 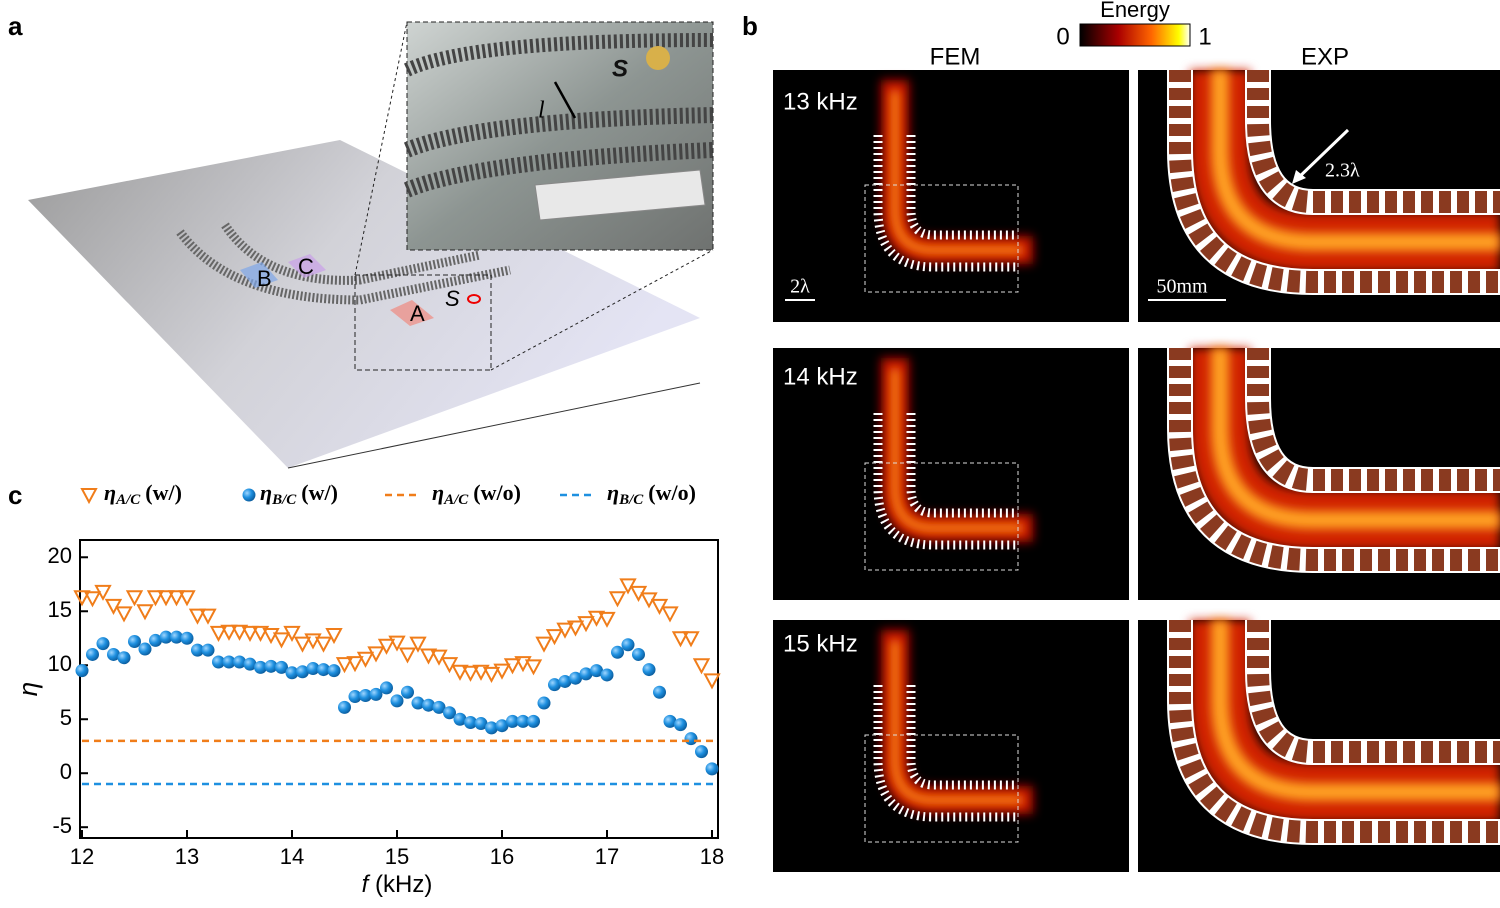 What do you see at coordinates (607, 856) in the screenshot?
I see `x-tick-label: 17` at bounding box center [607, 856].